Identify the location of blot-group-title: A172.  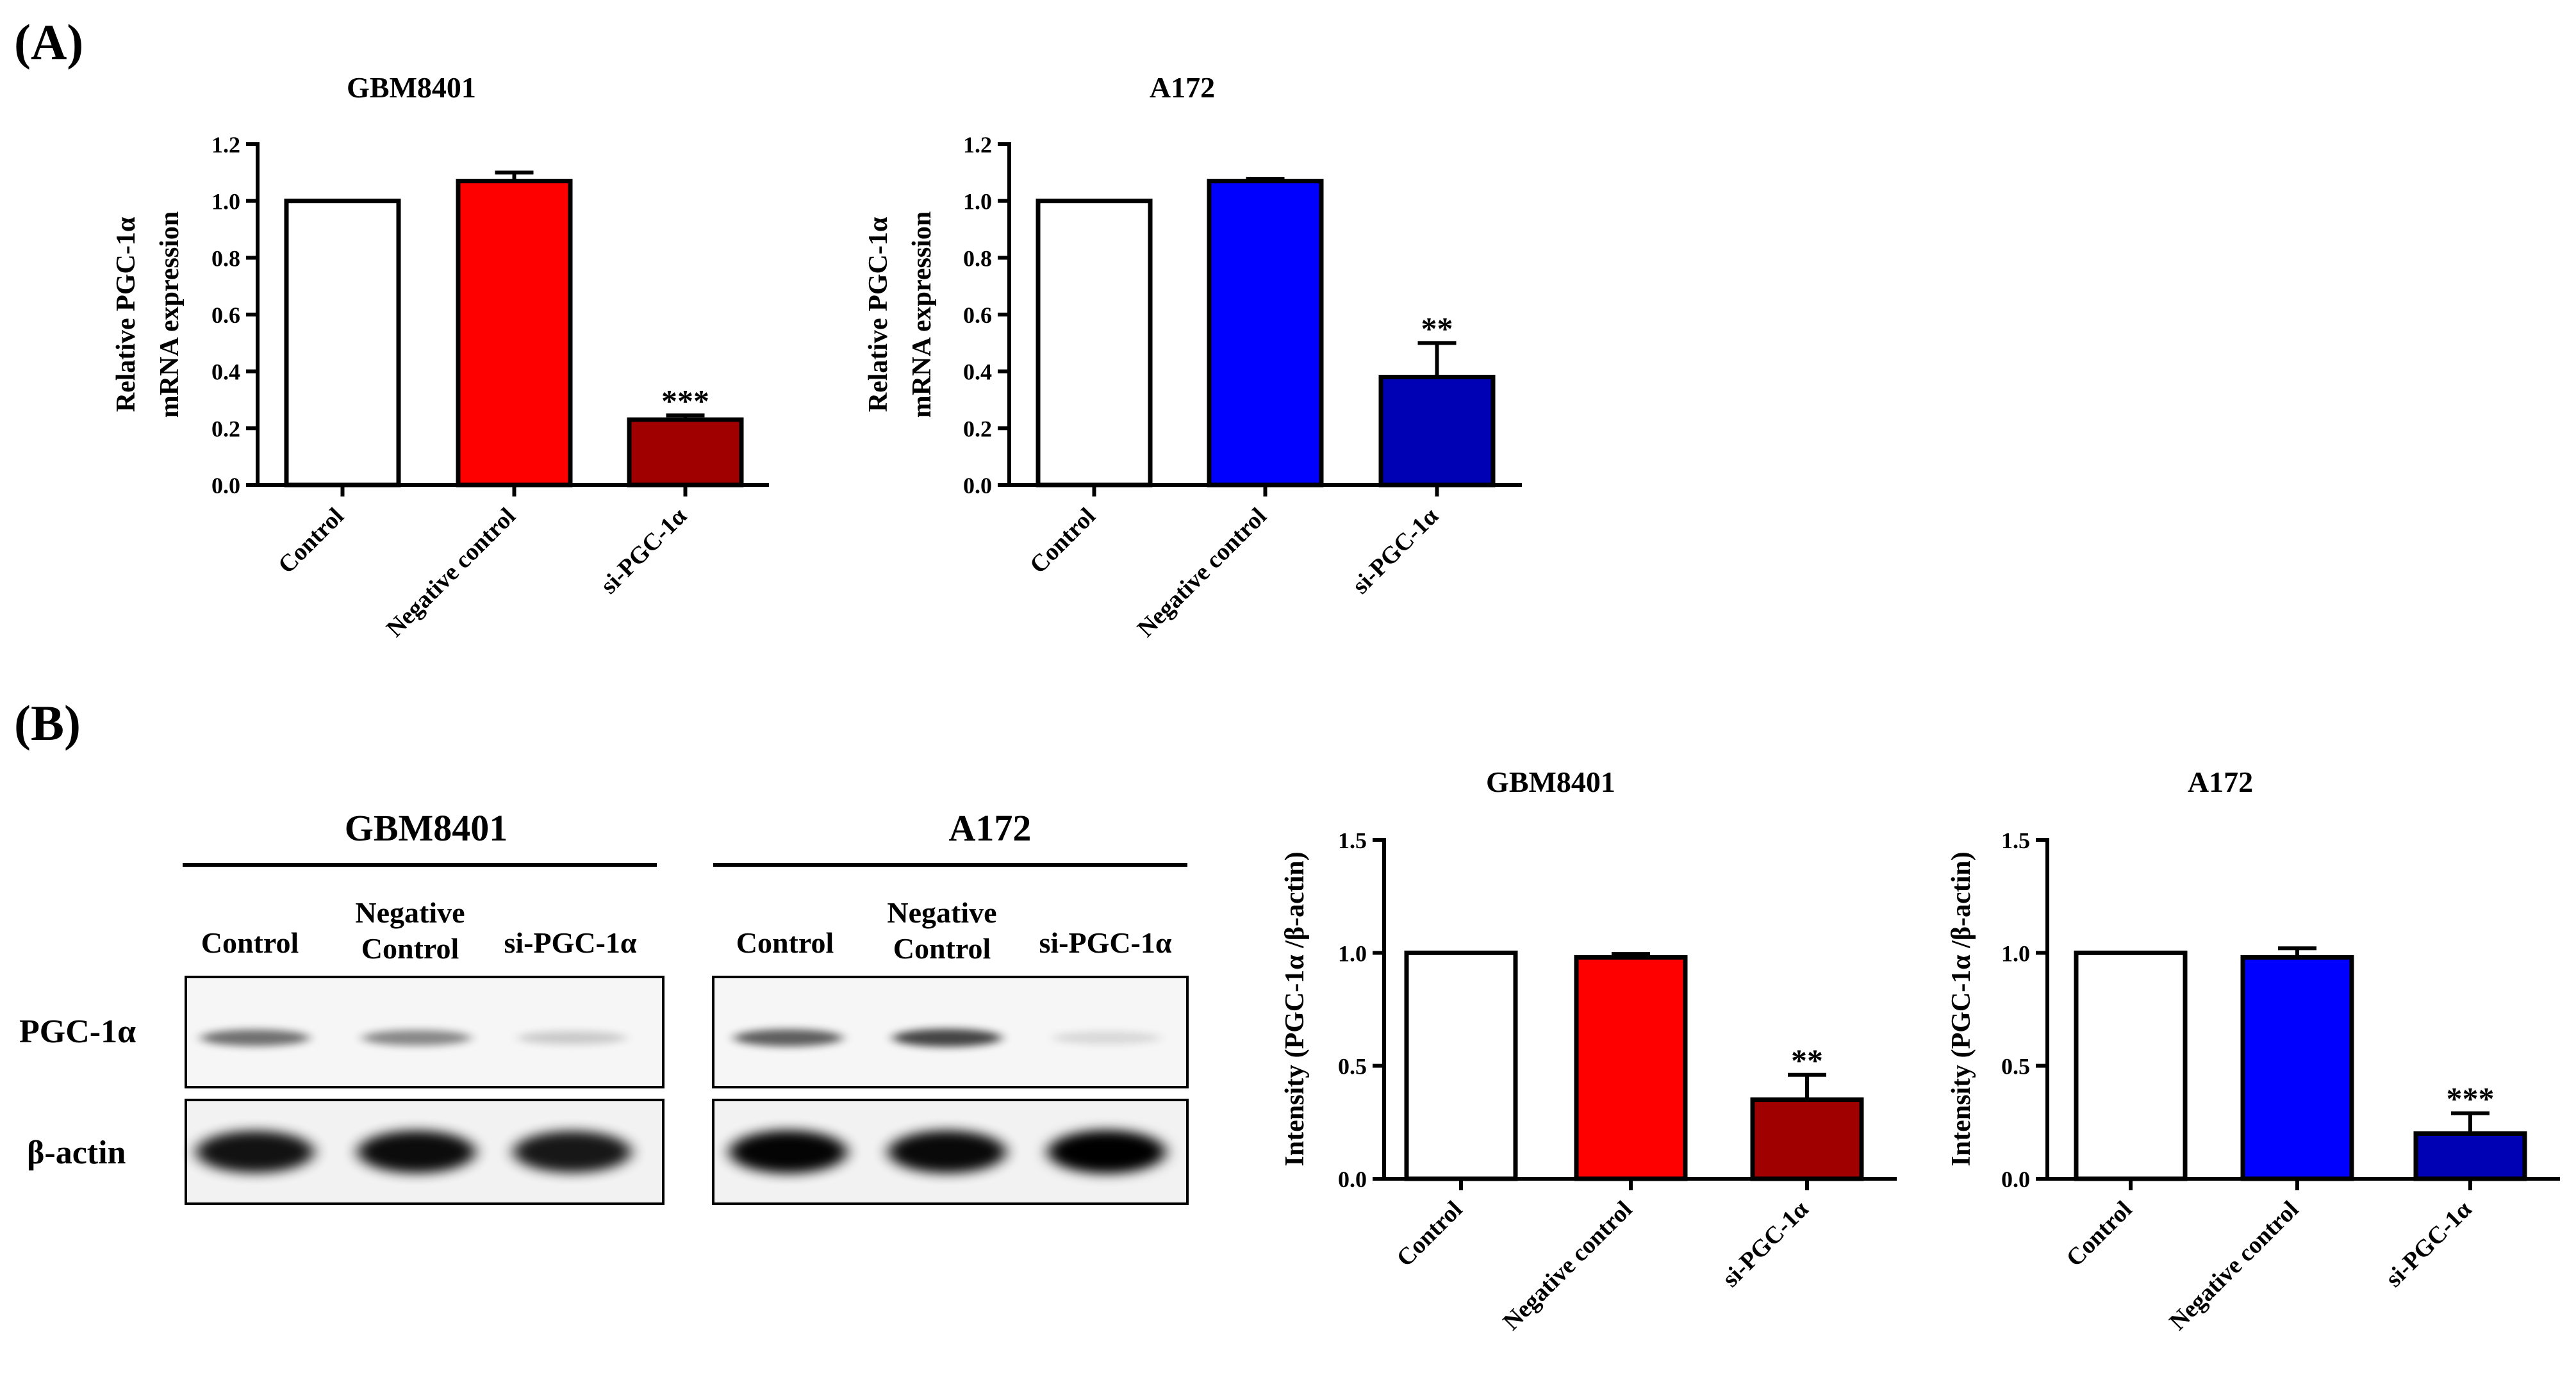
(990, 828).